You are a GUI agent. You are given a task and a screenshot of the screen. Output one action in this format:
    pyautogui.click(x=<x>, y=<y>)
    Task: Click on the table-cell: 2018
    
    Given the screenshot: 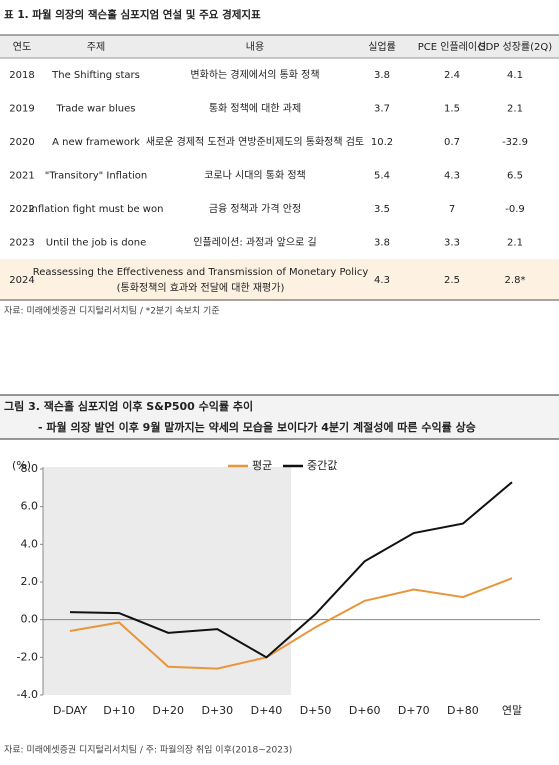 What is the action you would take?
    pyautogui.click(x=21, y=75)
    